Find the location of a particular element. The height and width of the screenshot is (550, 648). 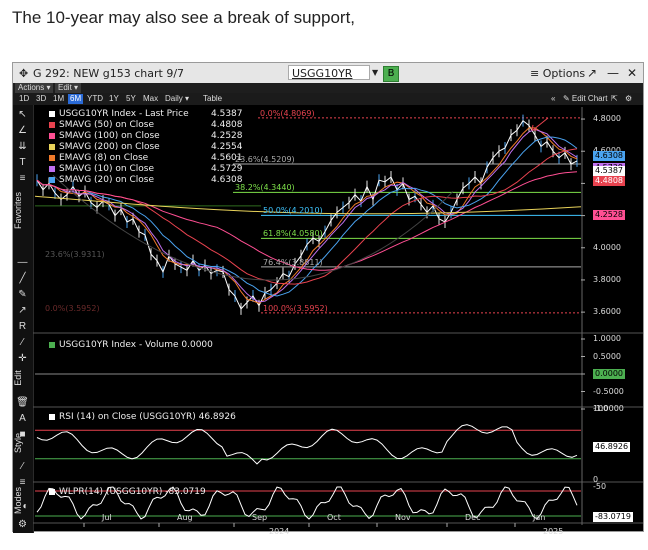

rsi-legend: RSI (14) on Close (USGG10YR) 46.8926 is located at coordinates (142, 417).